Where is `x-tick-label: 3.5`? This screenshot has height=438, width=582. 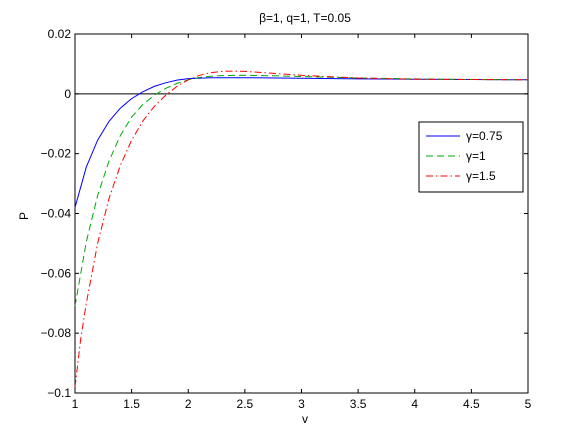 x-tick-label: 3.5 is located at coordinates (358, 404).